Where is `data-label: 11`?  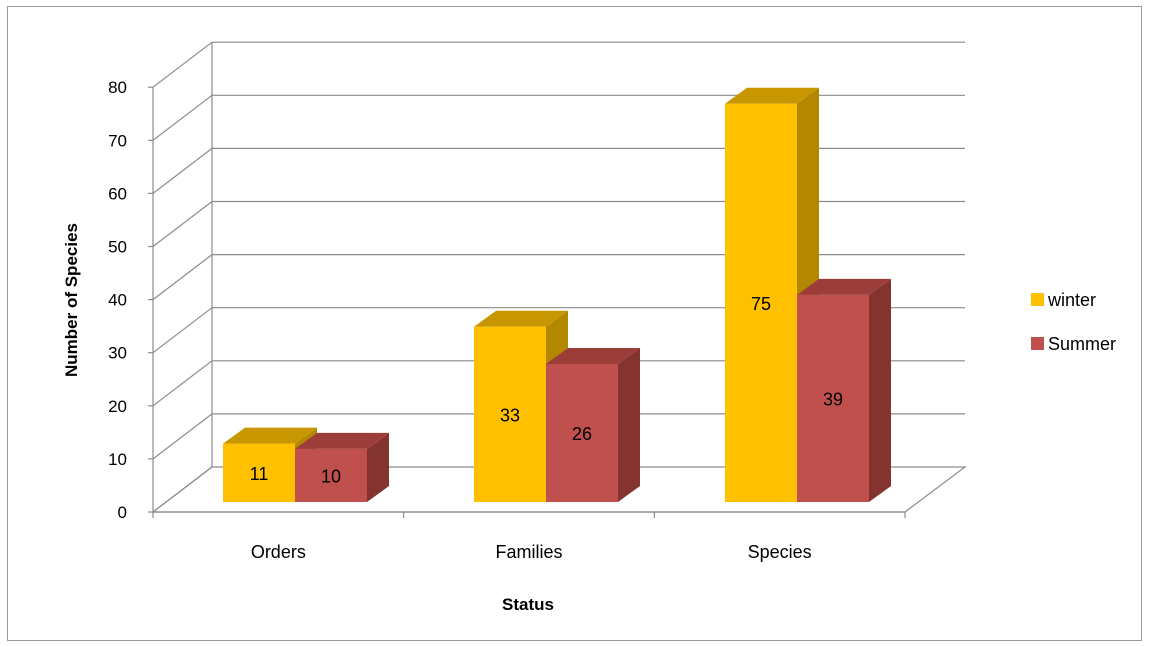
data-label: 11 is located at coordinates (259, 474).